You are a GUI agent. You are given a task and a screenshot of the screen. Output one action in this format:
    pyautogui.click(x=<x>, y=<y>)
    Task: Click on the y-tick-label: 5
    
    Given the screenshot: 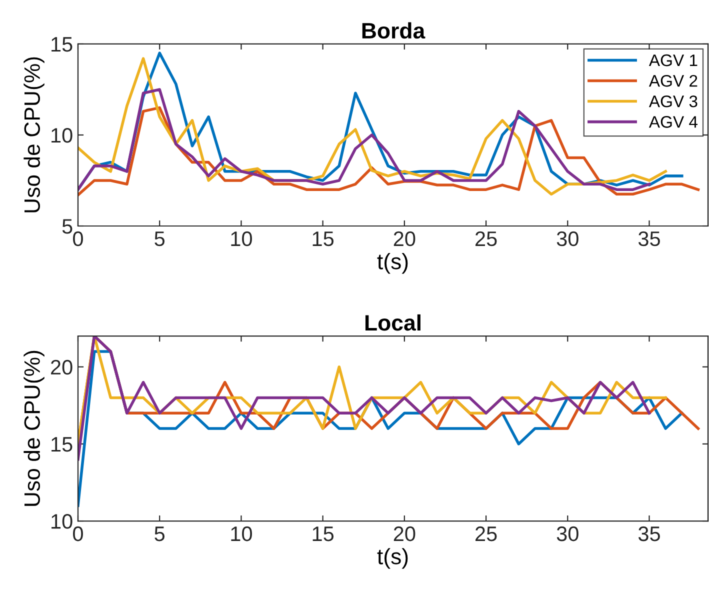 What is the action you would take?
    pyautogui.click(x=67, y=226)
    